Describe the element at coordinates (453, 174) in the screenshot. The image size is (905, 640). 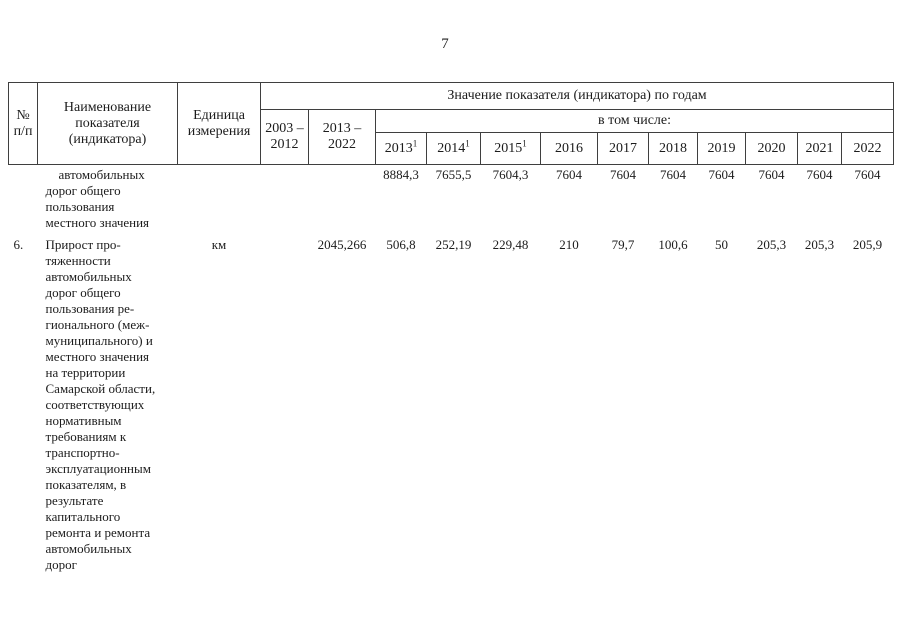
I see `year-value-cell: 7655,5` at that location.